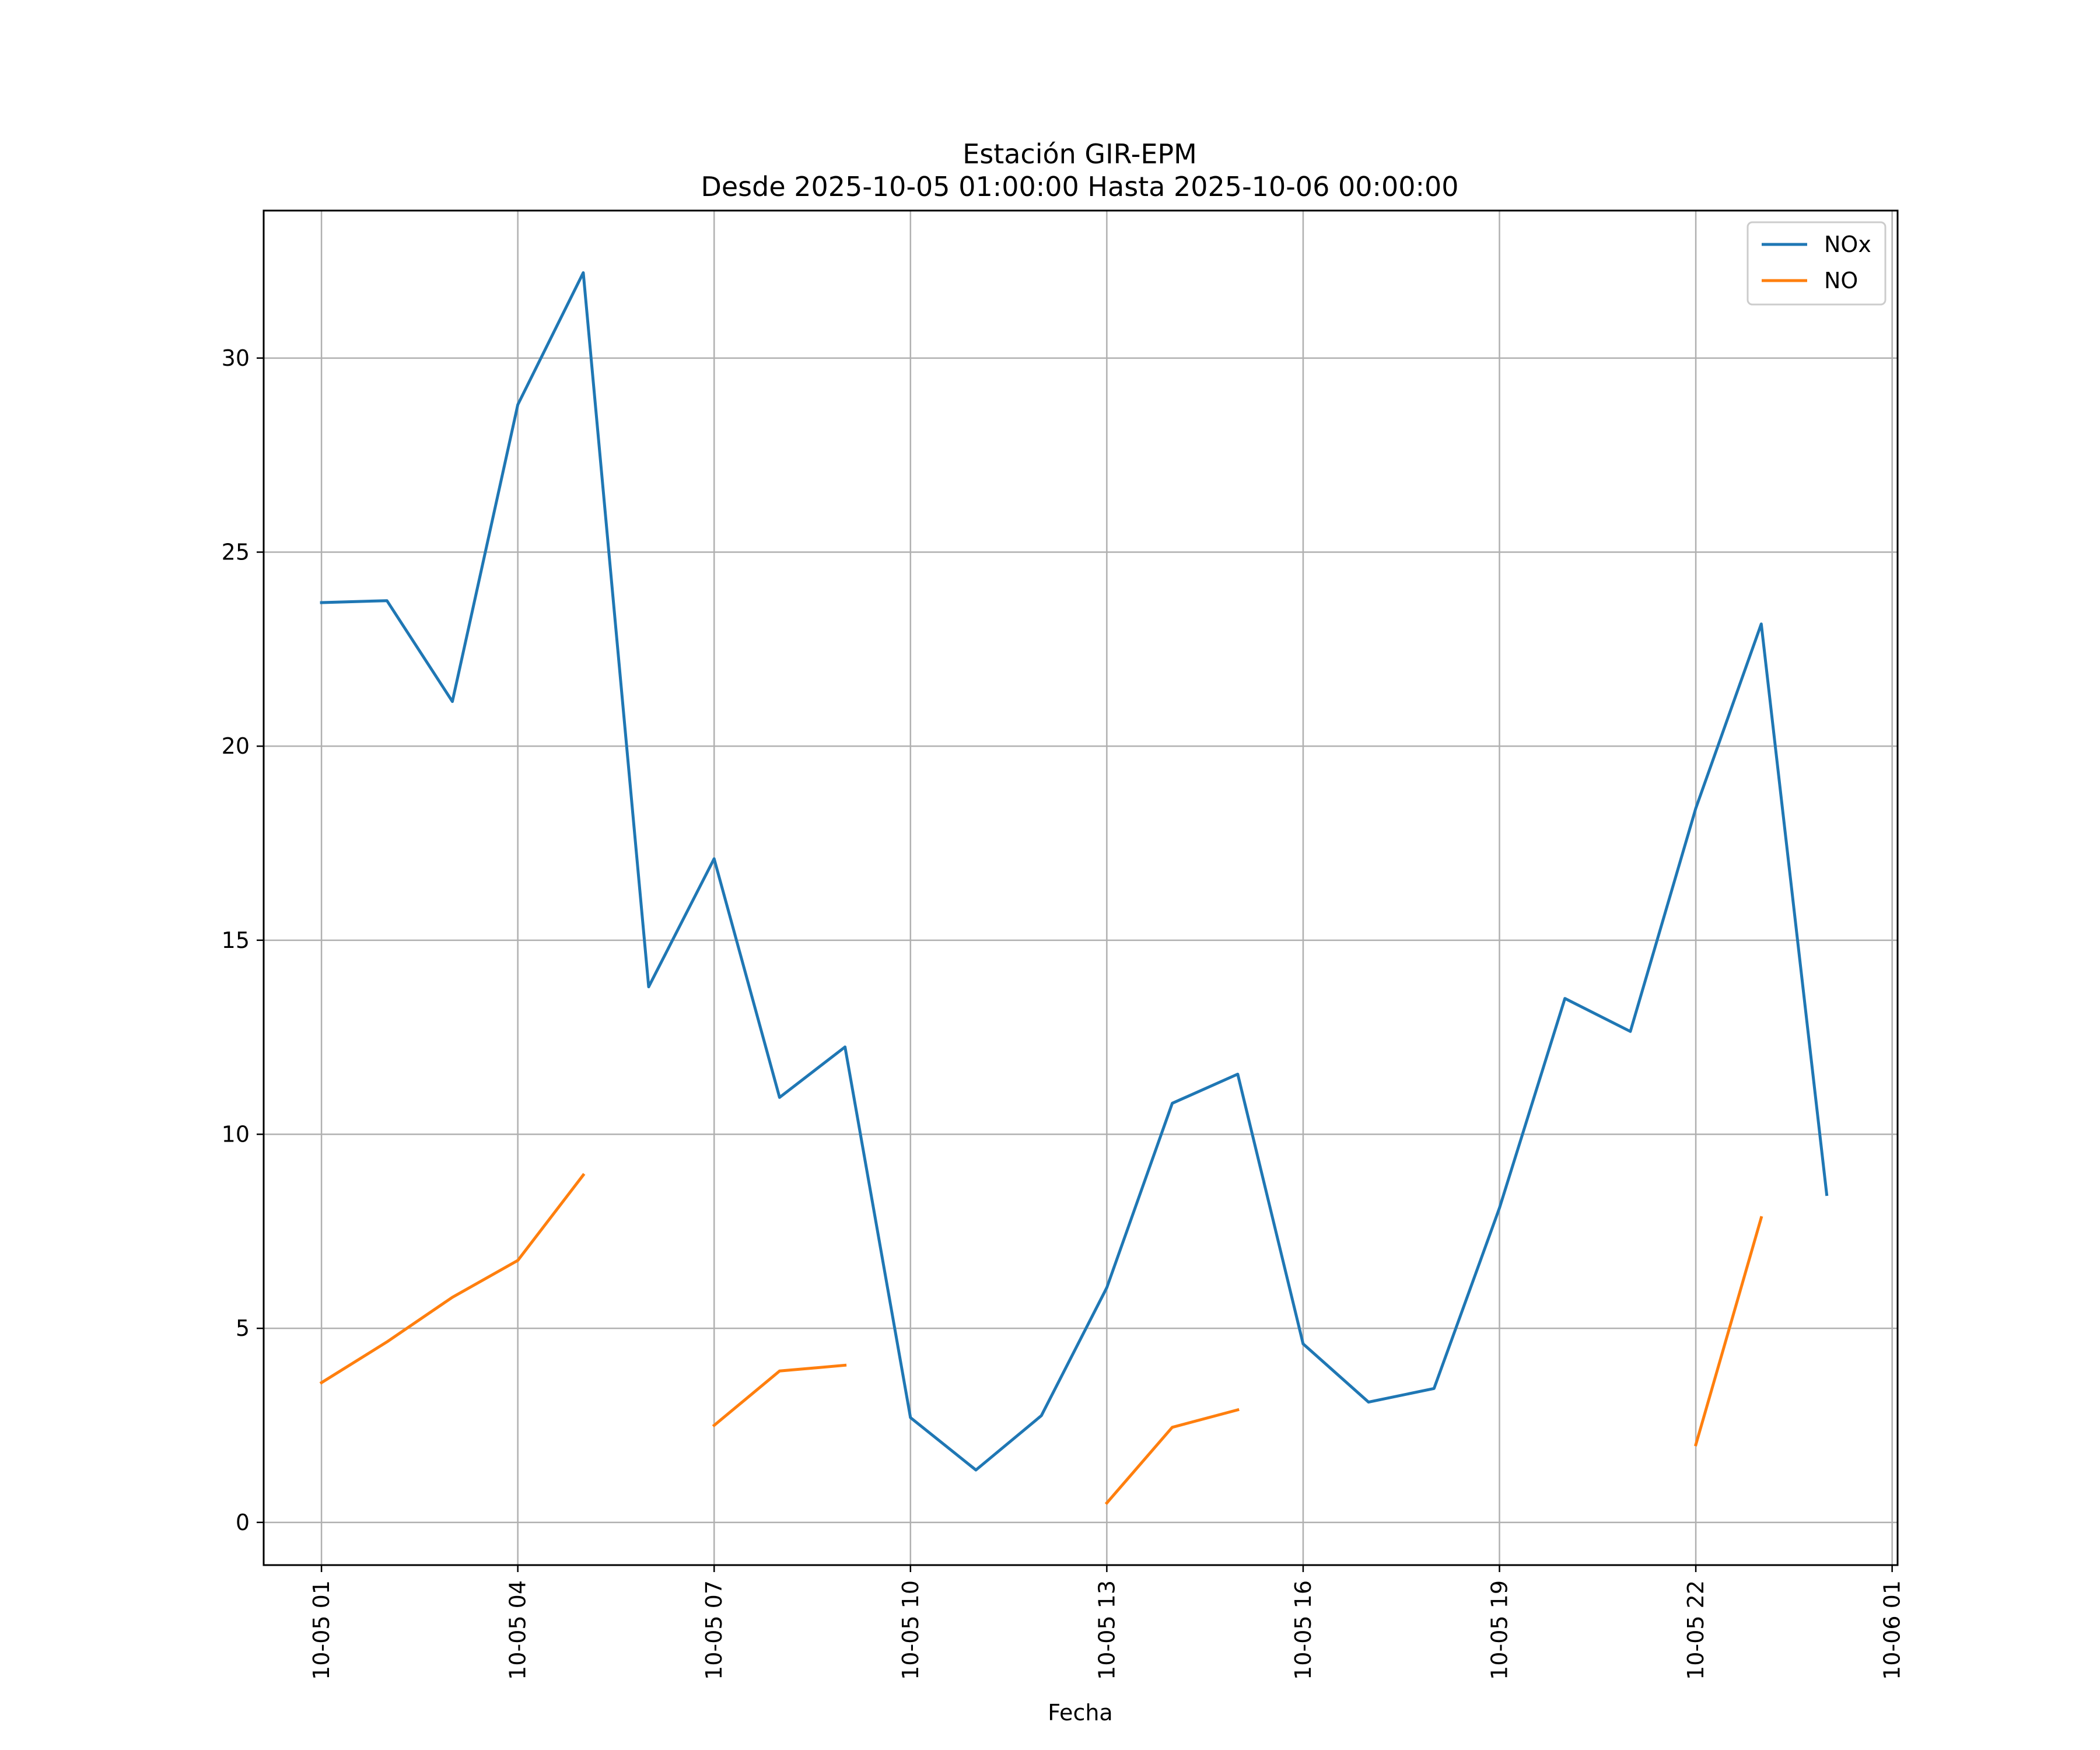  I want to click on legend-box, so click(1817, 263).